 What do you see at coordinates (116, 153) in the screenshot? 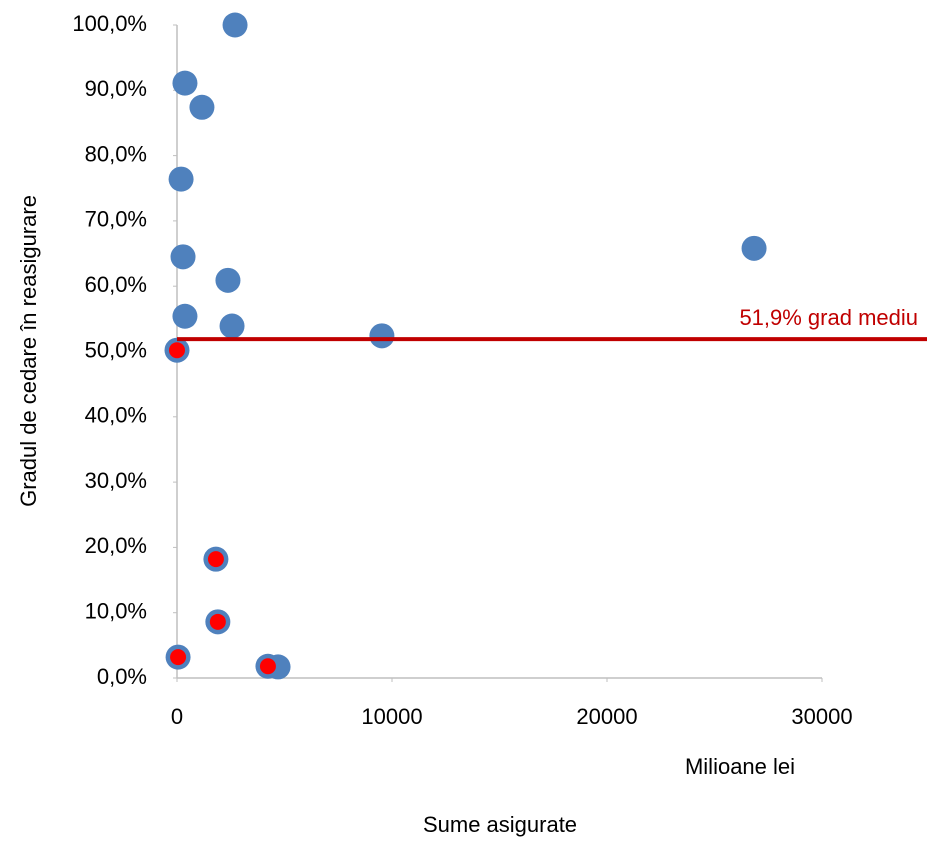
I see `y-tick-label: 80,0%` at bounding box center [116, 153].